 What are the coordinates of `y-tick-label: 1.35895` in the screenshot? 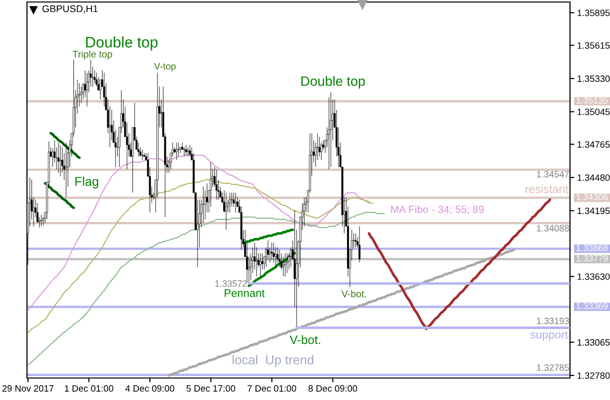 It's located at (594, 13).